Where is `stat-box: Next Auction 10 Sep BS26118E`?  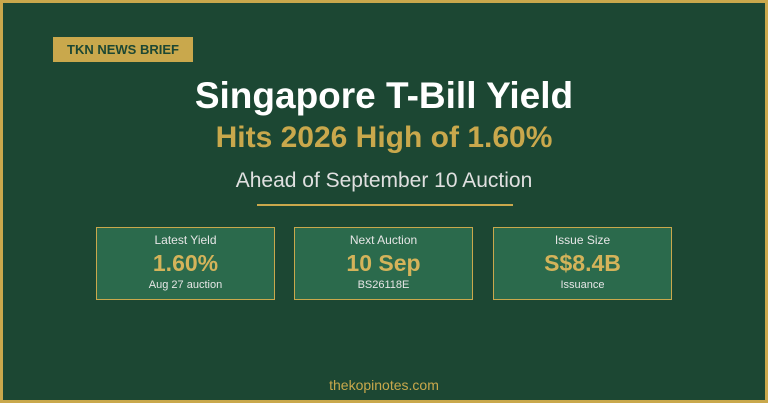
stat-box: Next Auction 10 Sep BS26118E is located at coordinates (383, 263).